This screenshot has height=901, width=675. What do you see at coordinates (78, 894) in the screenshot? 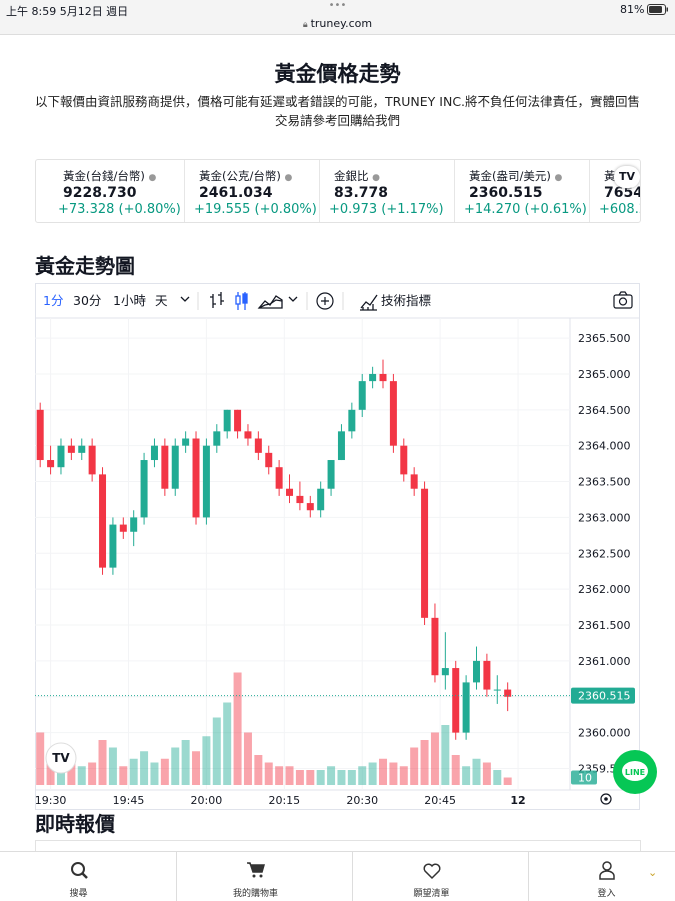
I see `nav-label: 搜尋` at bounding box center [78, 894].